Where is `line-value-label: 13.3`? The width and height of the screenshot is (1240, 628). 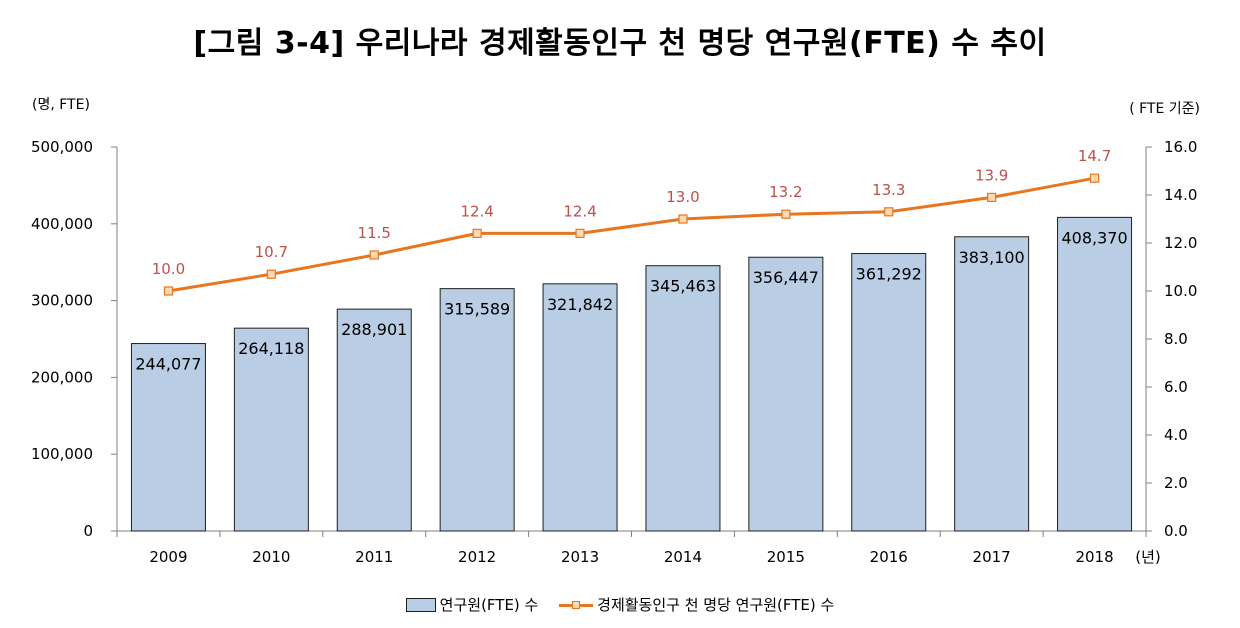
line-value-label: 13.3 is located at coordinates (888, 190).